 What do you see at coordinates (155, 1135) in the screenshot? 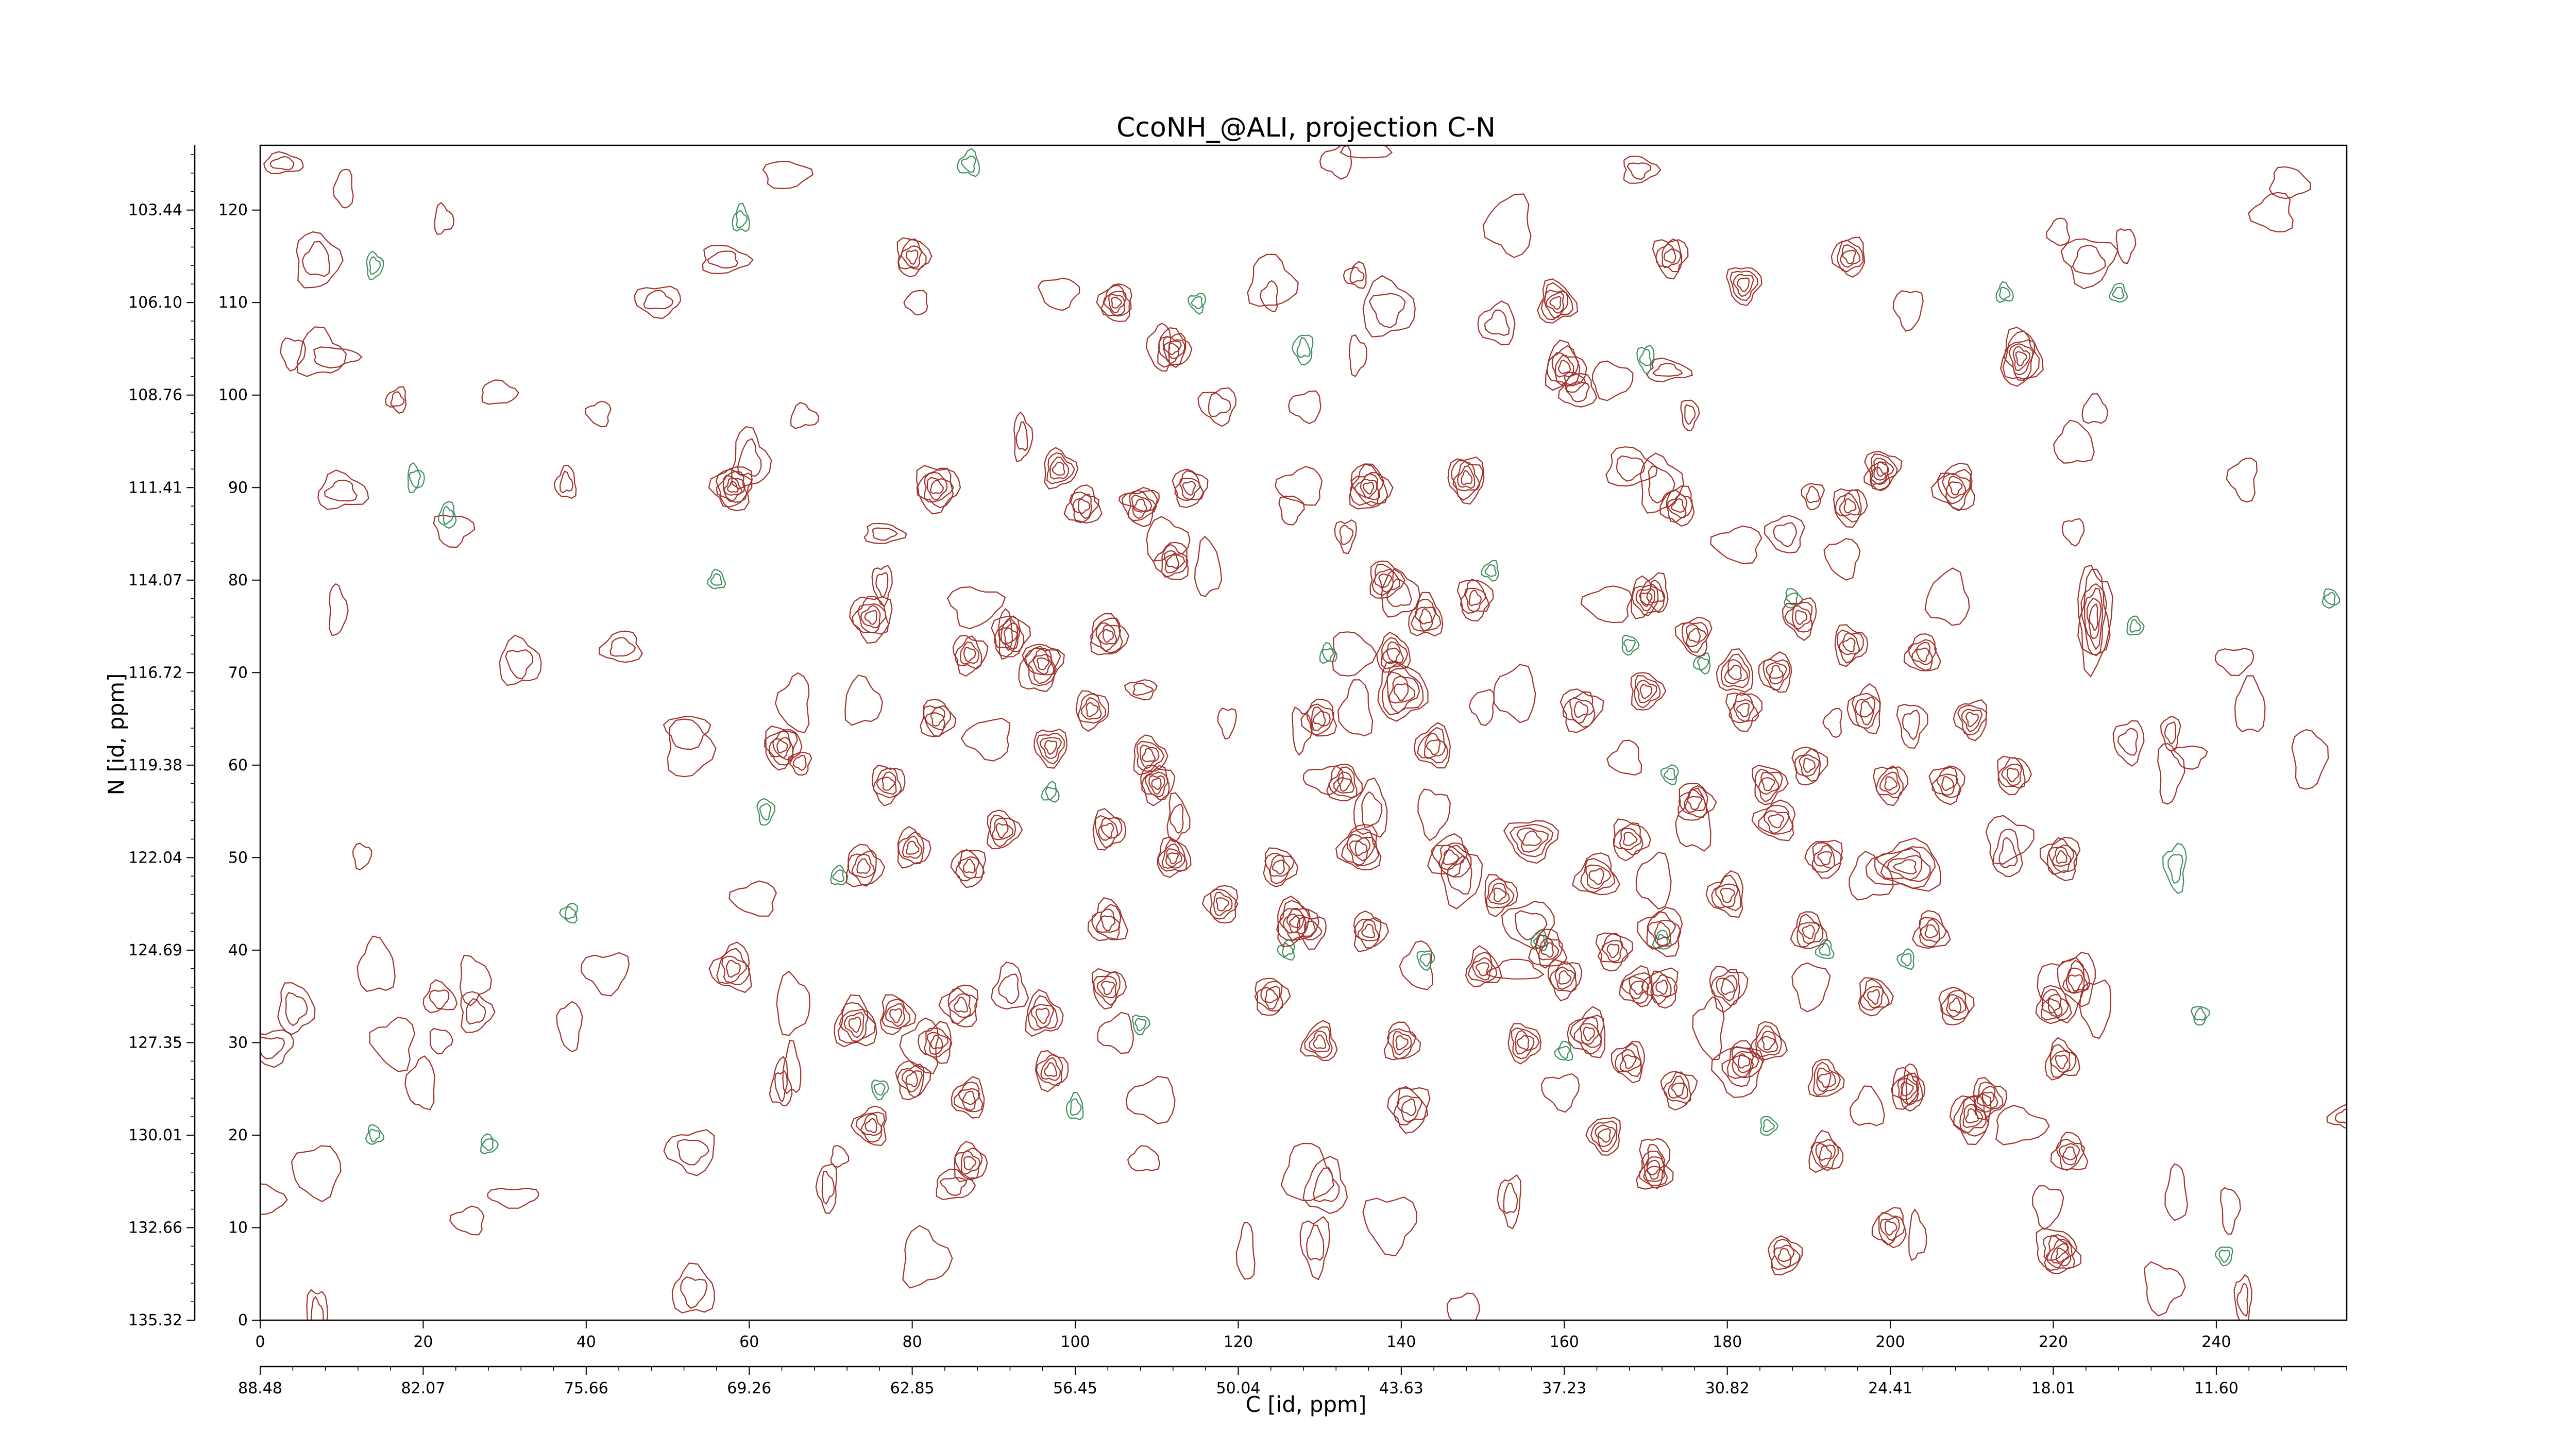
I see `y-ppm-tick-label: 130.01` at bounding box center [155, 1135].